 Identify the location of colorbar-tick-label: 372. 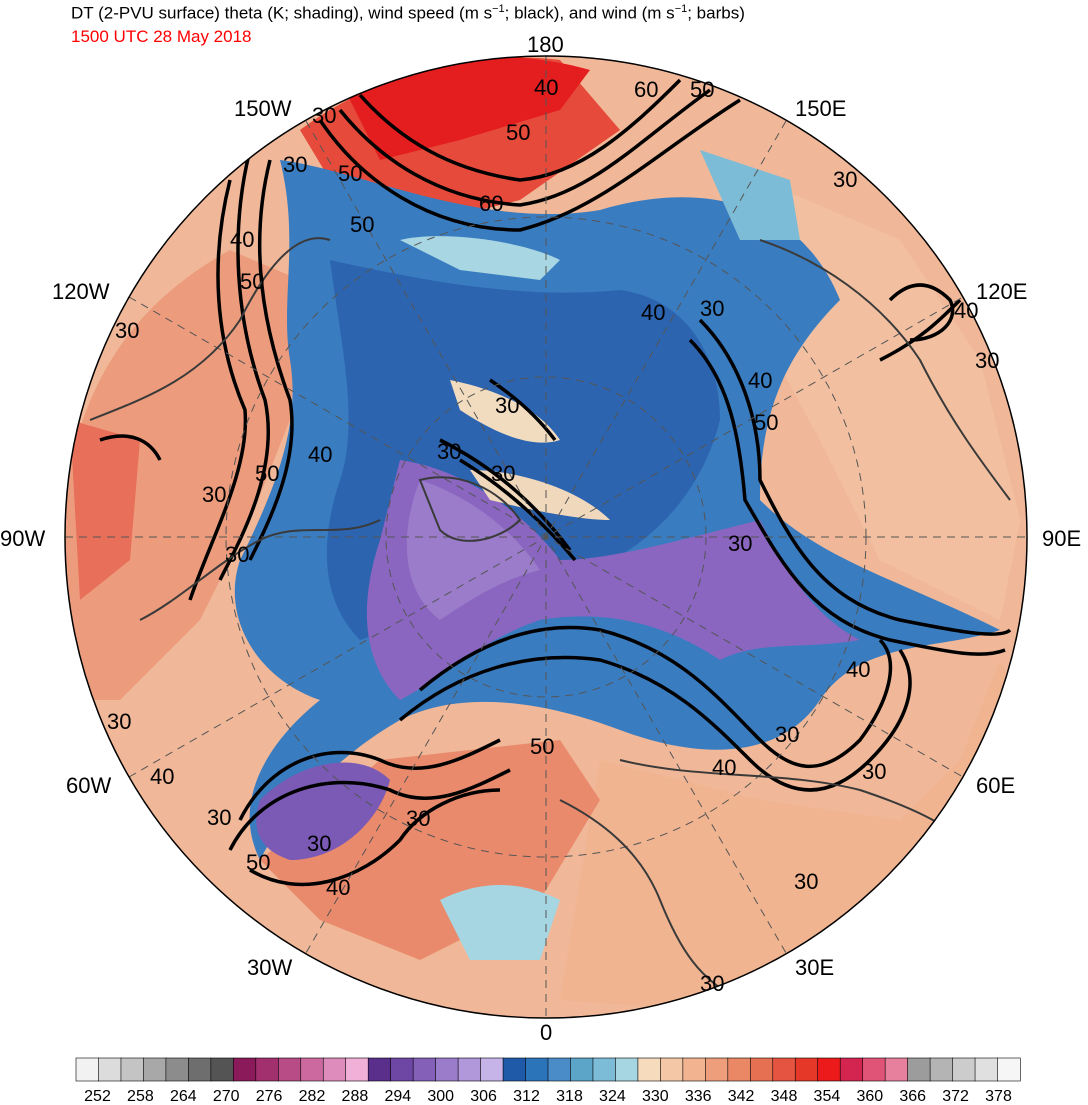
(955, 1096).